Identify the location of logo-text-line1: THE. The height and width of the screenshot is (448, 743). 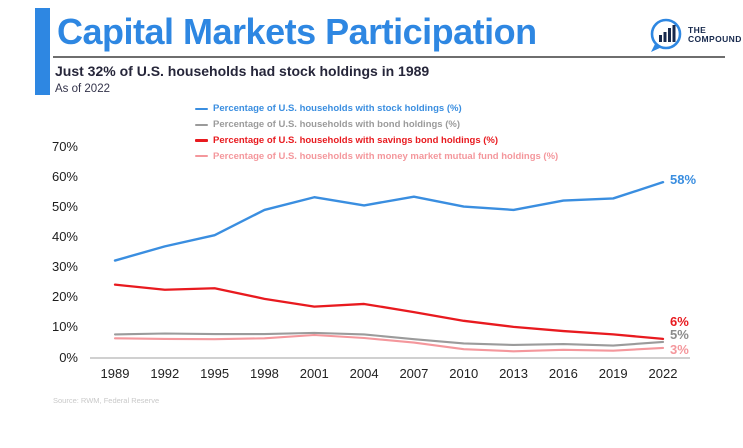
(697, 29).